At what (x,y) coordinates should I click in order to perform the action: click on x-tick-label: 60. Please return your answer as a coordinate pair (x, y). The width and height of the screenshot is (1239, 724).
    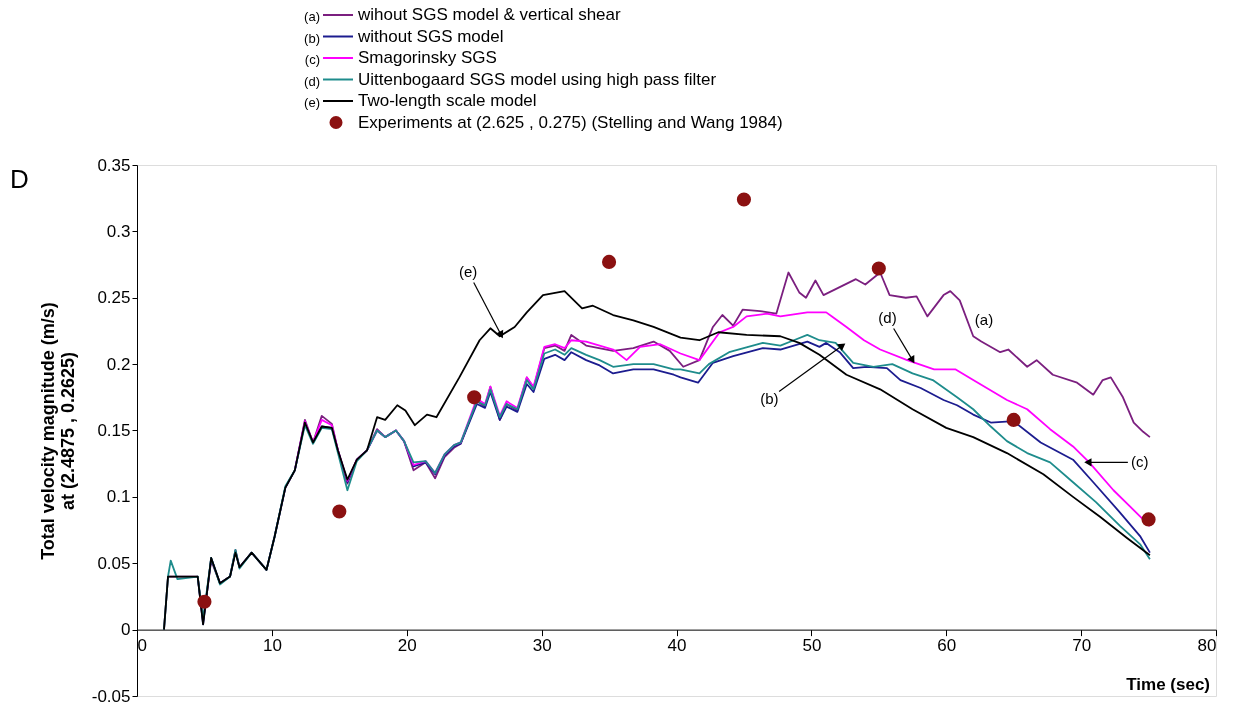
    Looking at the image, I should click on (947, 646).